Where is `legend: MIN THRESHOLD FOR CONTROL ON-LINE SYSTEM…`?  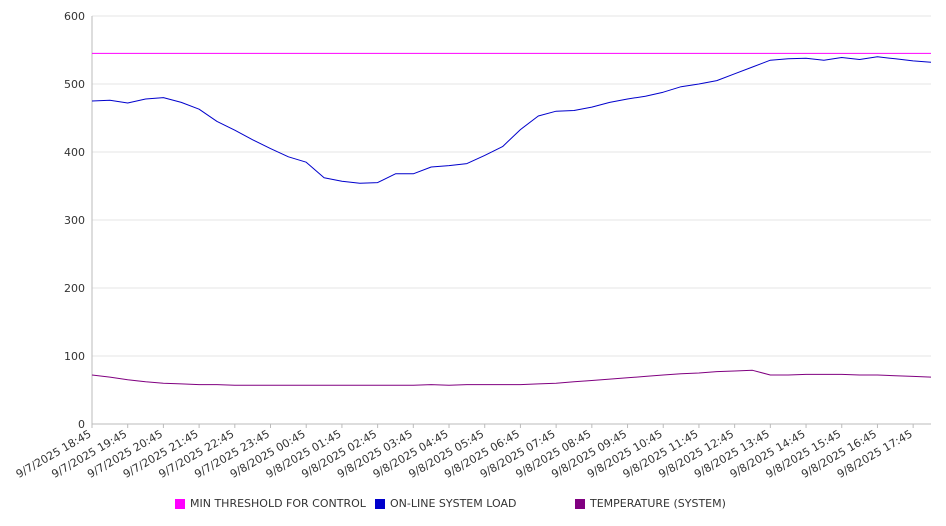 legend: MIN THRESHOLD FOR CONTROL ON-LINE SYSTEM… is located at coordinates (473, 506).